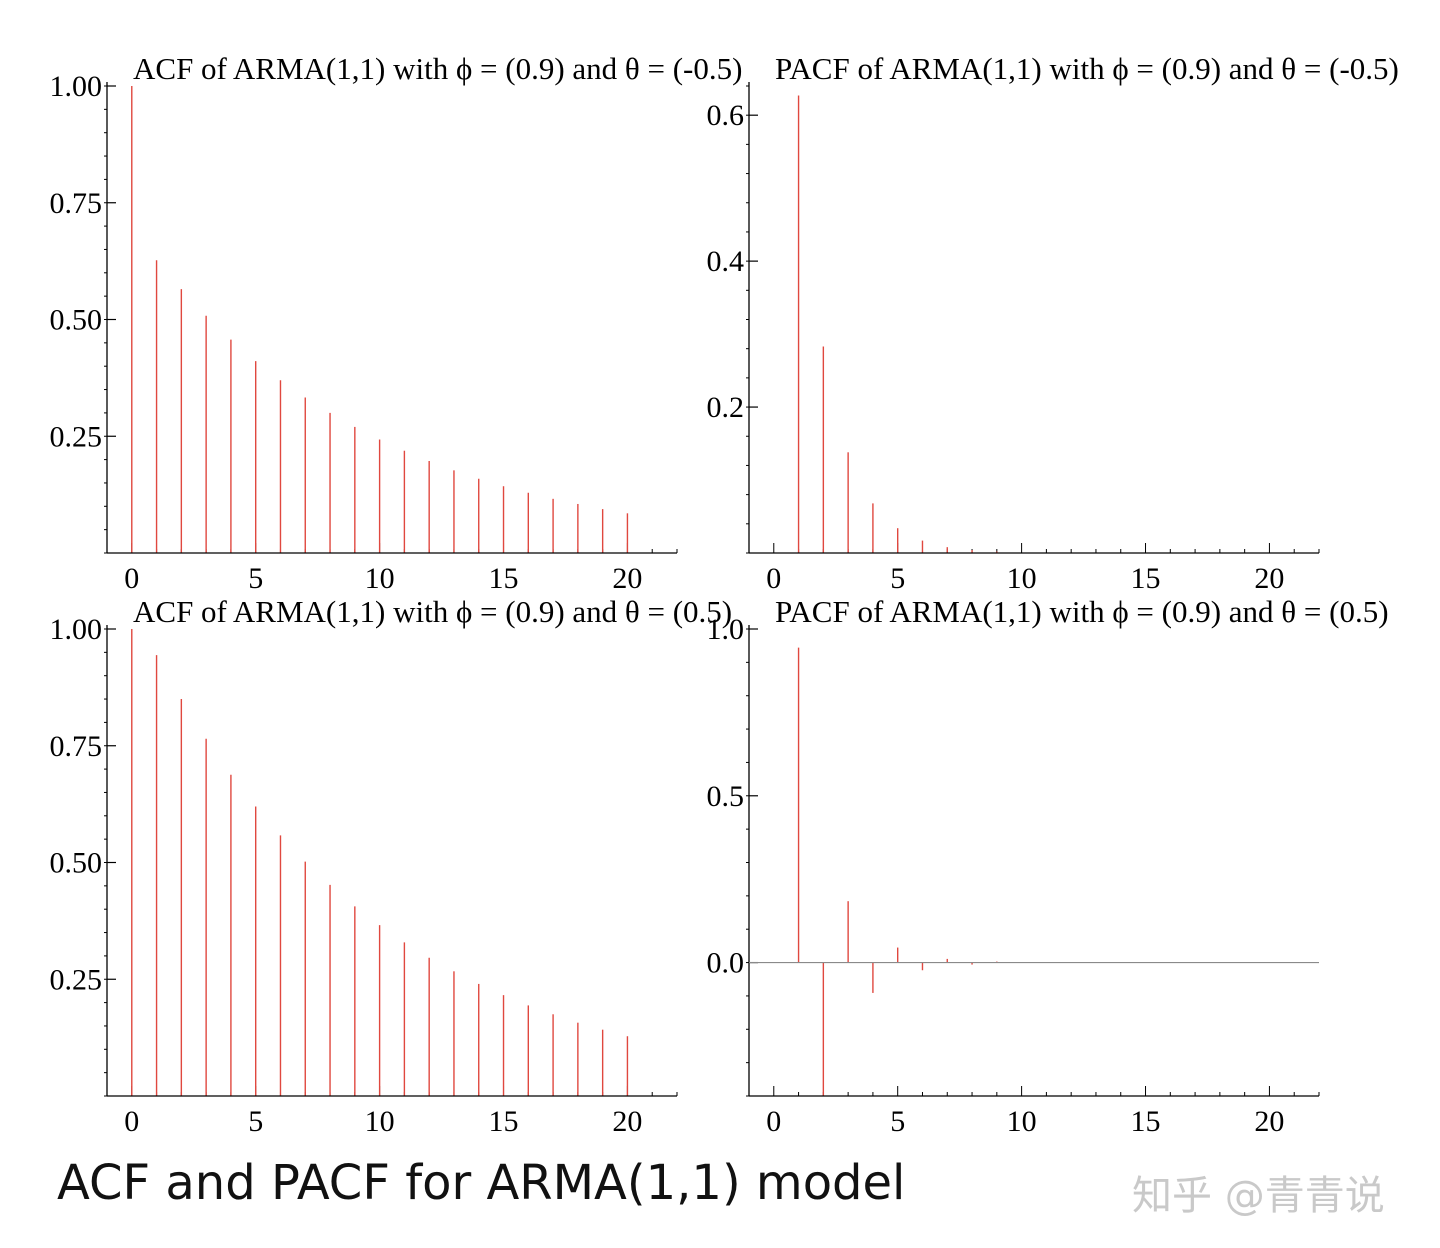 The width and height of the screenshot is (1440, 1248). I want to click on watermark: 知乎 @青青说, so click(1258, 1196).